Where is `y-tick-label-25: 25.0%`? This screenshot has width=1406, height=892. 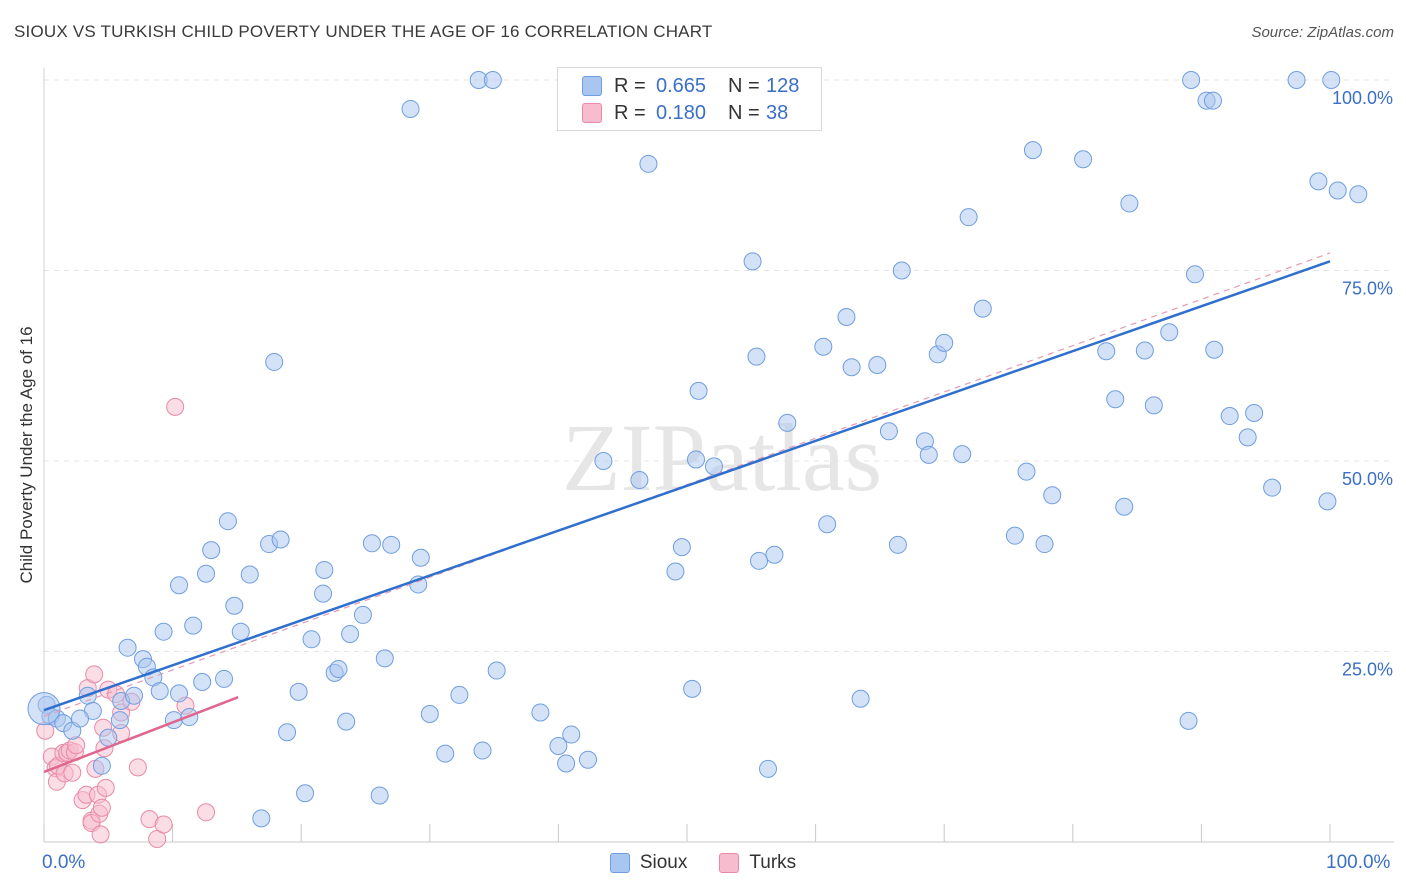 y-tick-label-25: 25.0% is located at coordinates (1367, 670).